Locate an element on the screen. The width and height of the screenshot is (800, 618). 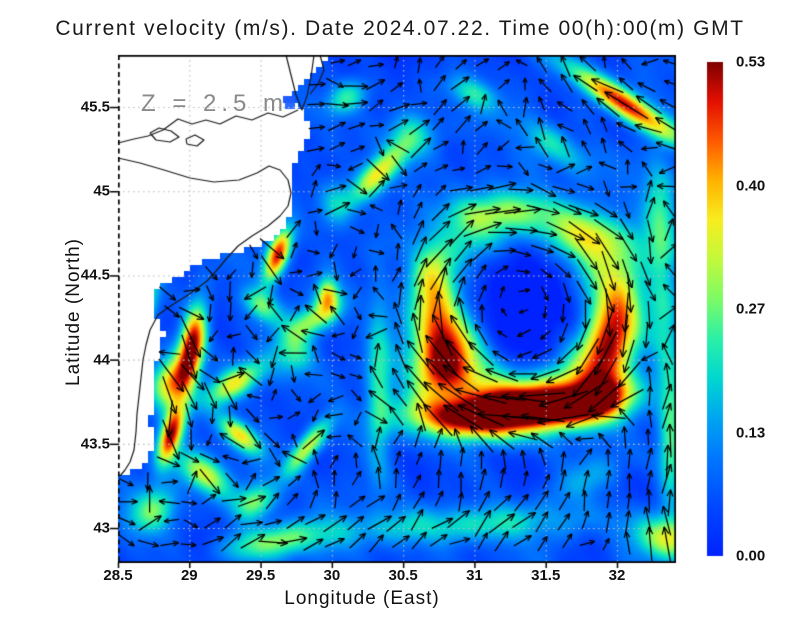
x-tick-label: 29.5 is located at coordinates (260, 575).